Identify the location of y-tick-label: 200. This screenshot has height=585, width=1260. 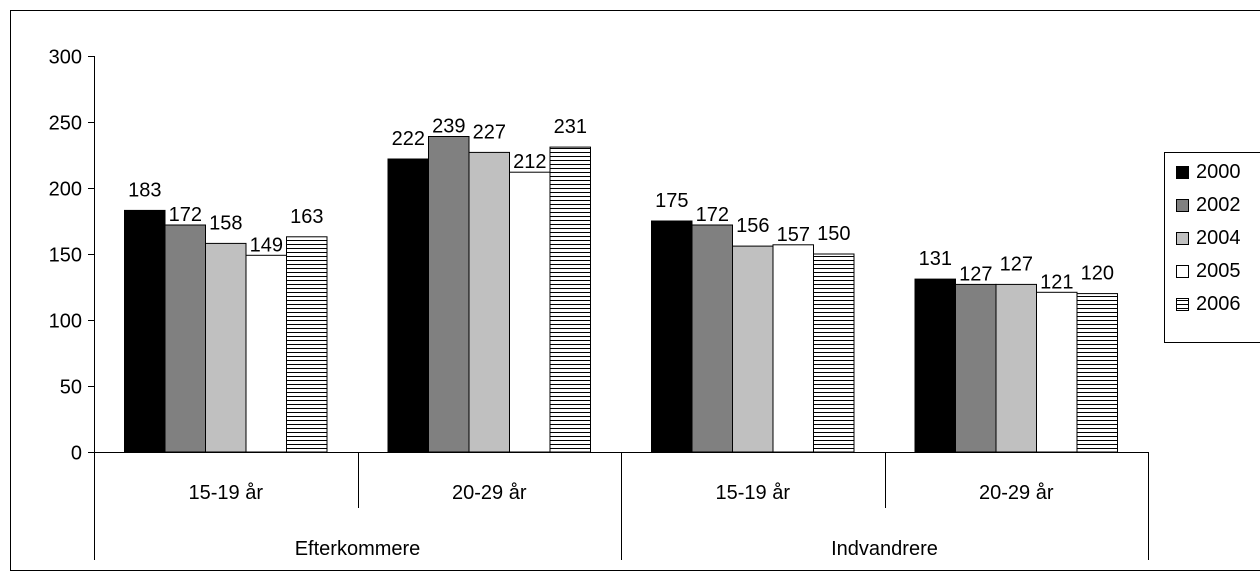
(65, 190).